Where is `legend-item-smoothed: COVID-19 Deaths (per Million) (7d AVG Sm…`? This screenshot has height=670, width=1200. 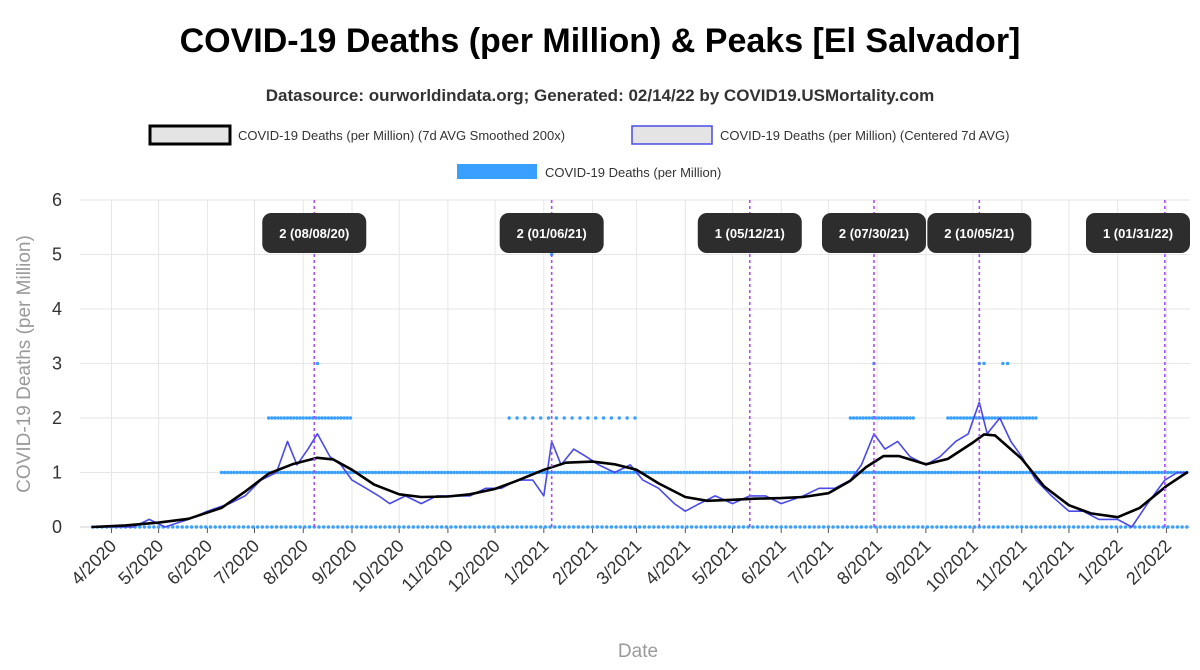
legend-item-smoothed: COVID-19 Deaths (per Million) (7d AVG Sm… is located at coordinates (356, 135).